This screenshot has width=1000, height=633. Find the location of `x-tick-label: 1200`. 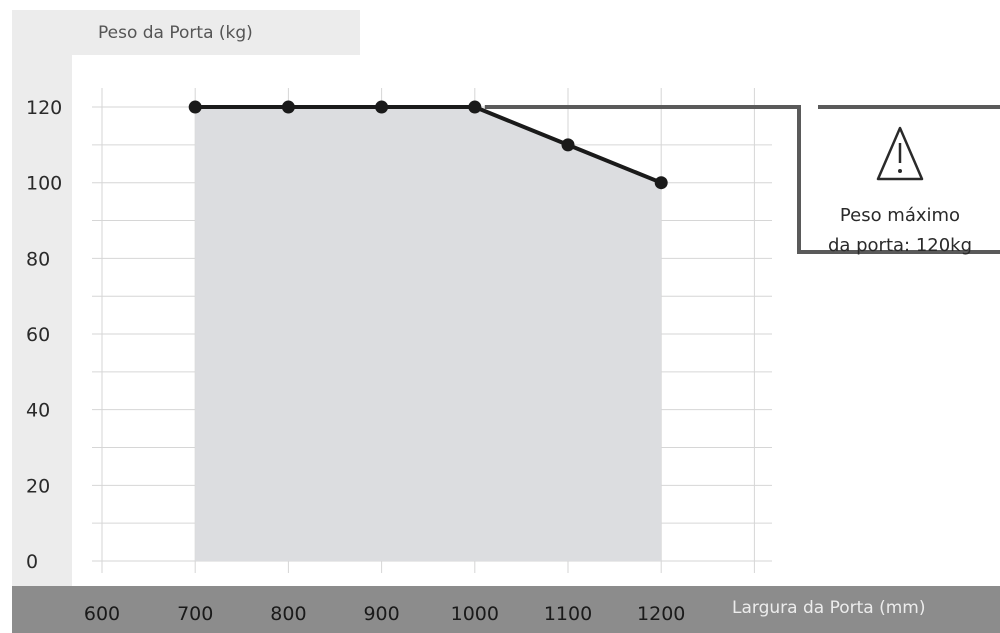

x-tick-label: 1200 is located at coordinates (661, 614).